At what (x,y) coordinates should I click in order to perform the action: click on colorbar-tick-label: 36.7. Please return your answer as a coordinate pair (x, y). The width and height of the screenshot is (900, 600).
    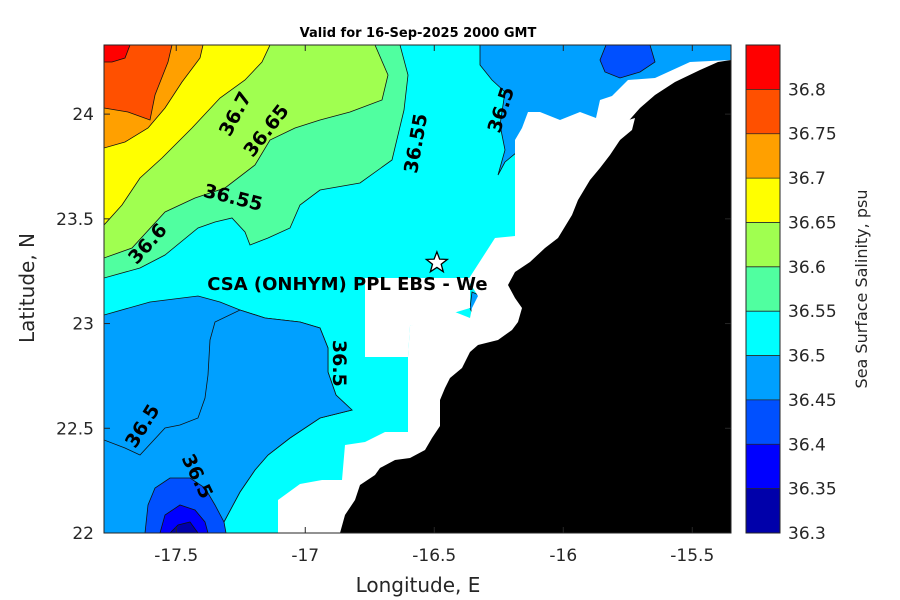
    Looking at the image, I should click on (807, 179).